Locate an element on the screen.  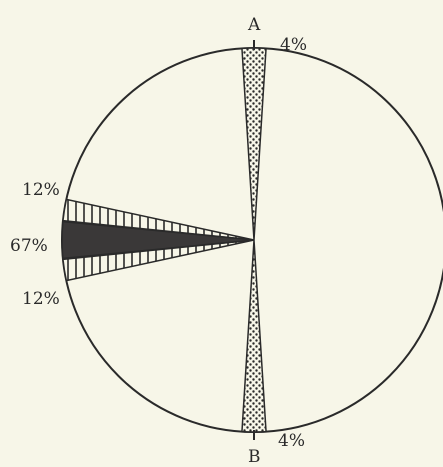
wedge-lower-hatch is located at coordinates (158, 219).